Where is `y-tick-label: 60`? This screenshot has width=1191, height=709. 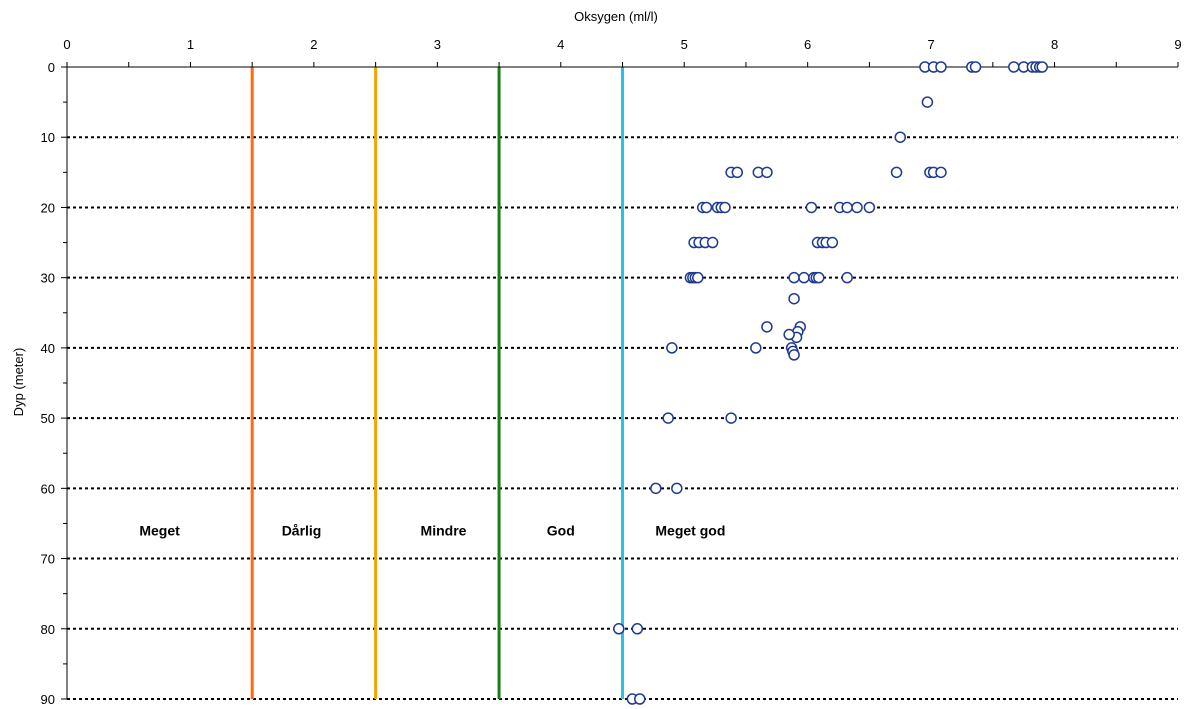
y-tick-label: 60 is located at coordinates (48, 488).